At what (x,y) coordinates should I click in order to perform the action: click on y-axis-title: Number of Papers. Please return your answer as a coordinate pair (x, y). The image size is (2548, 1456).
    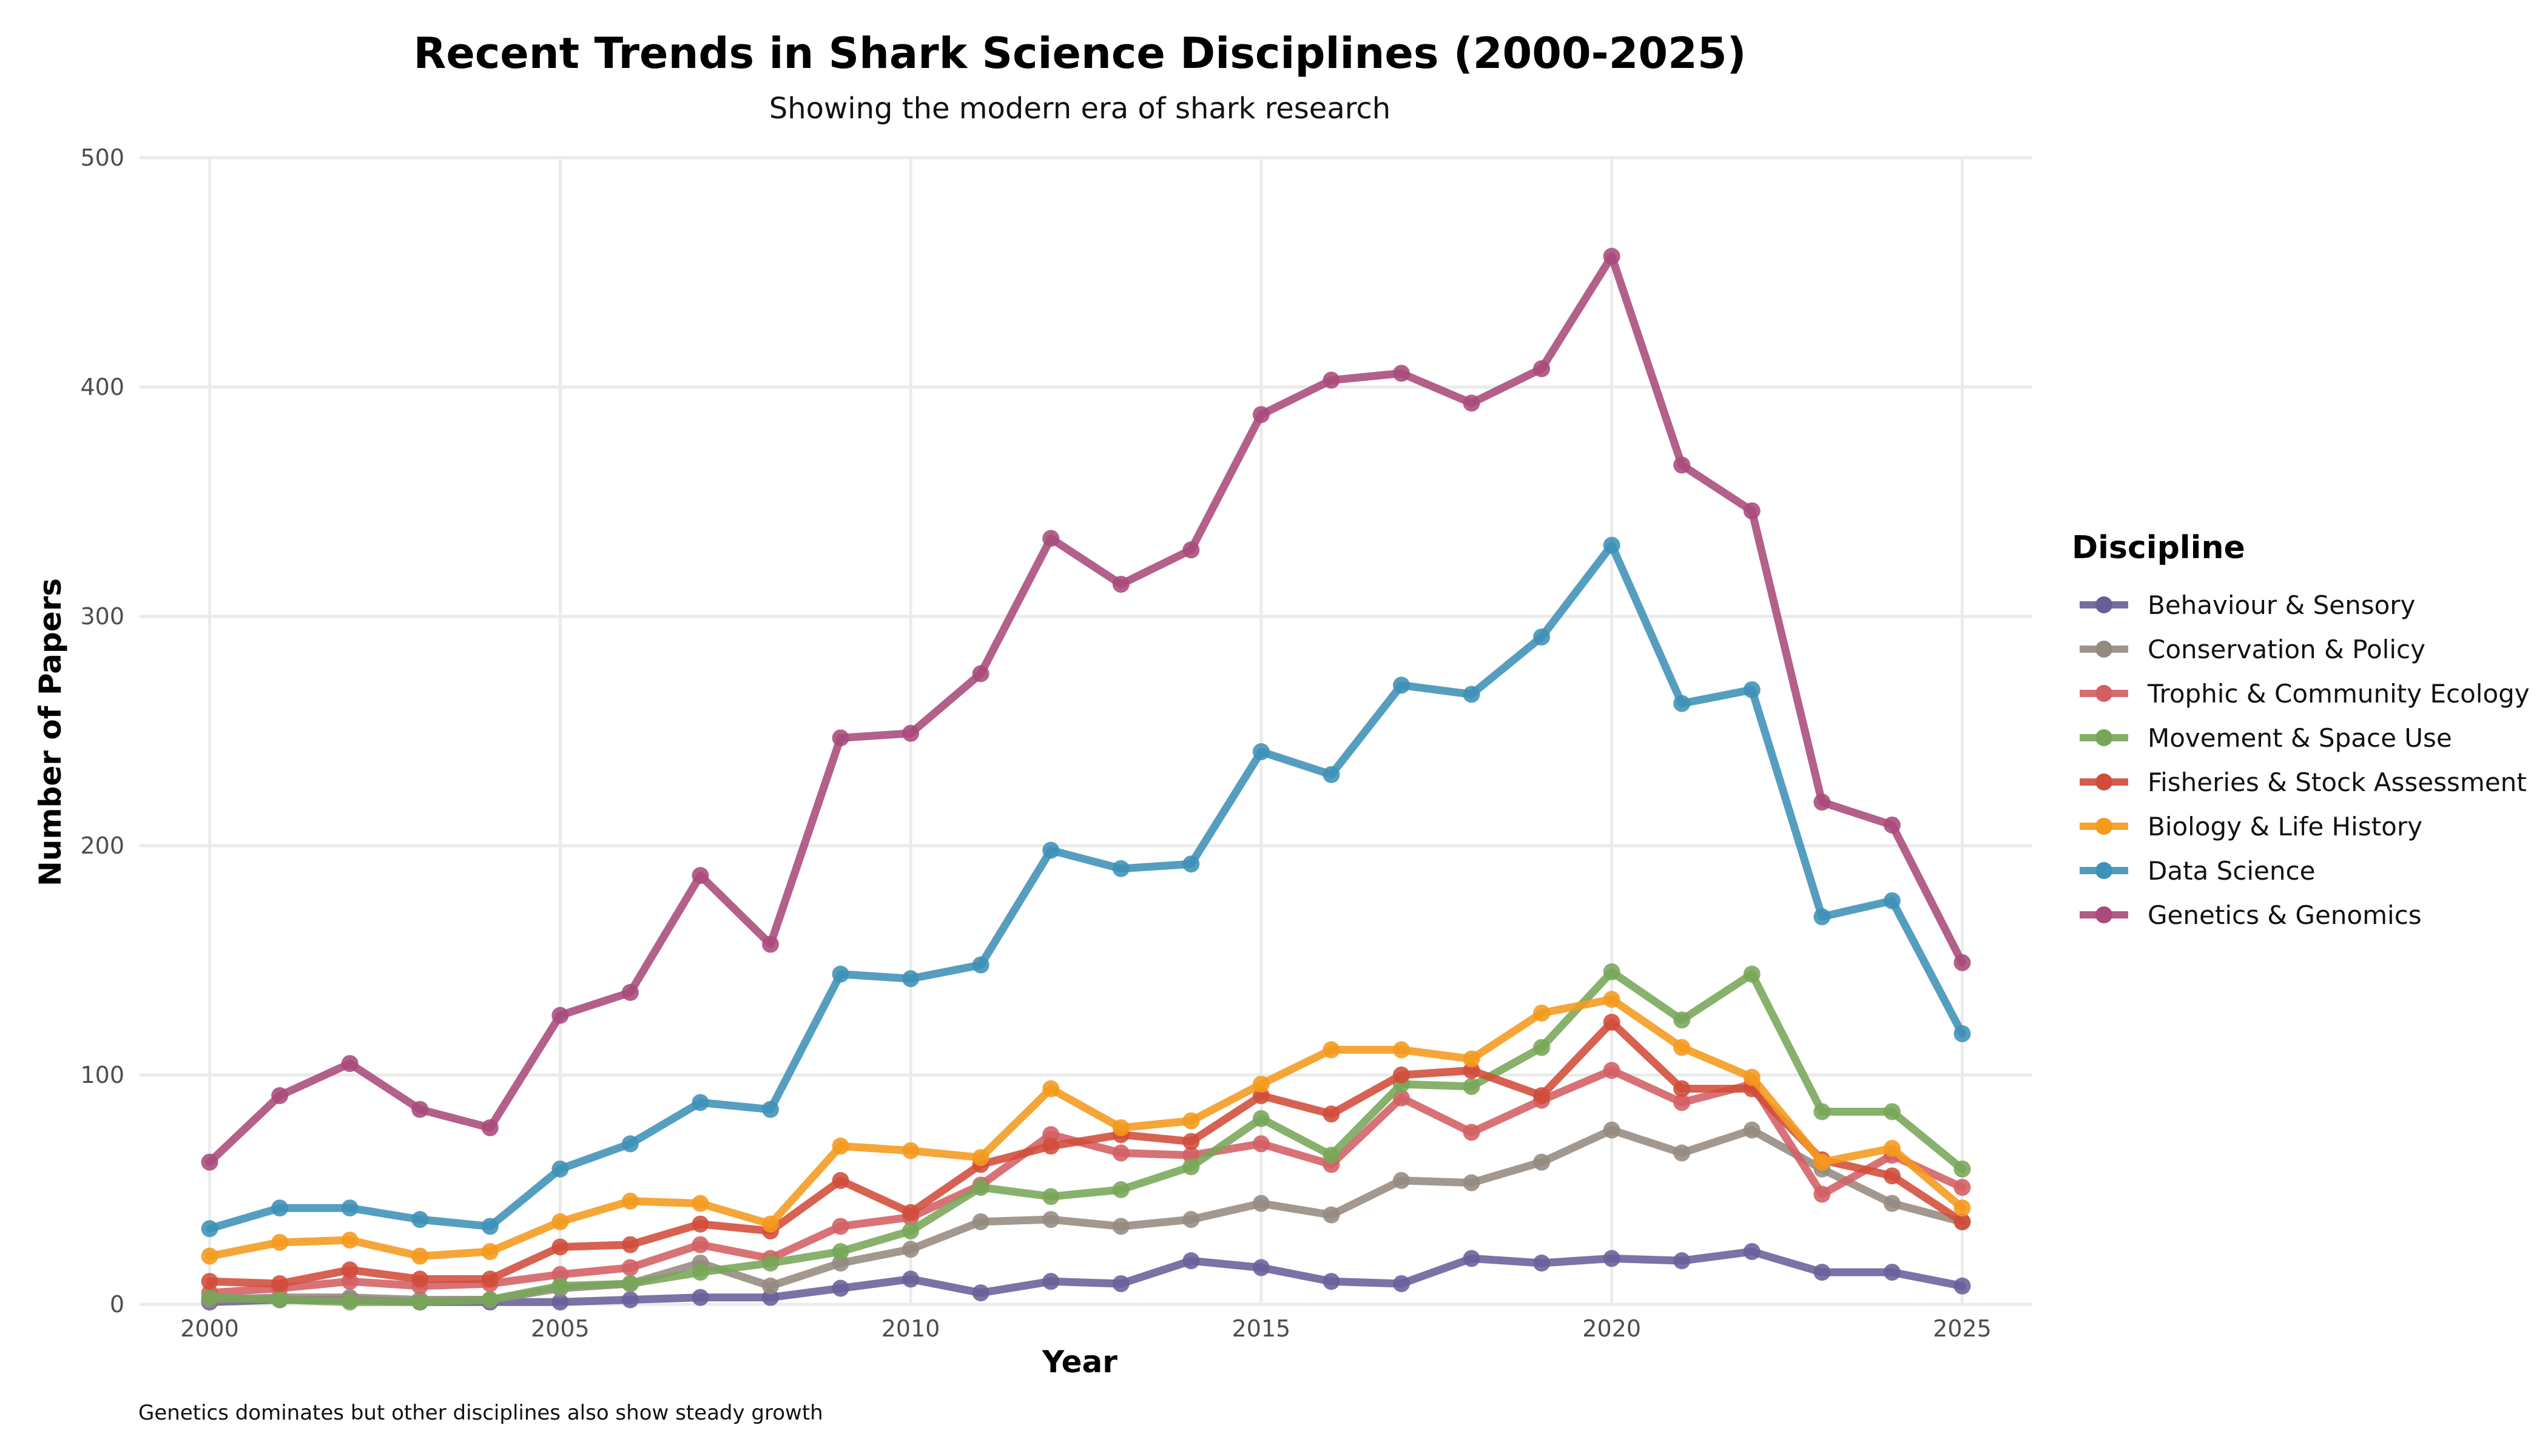
    Looking at the image, I should click on (50, 732).